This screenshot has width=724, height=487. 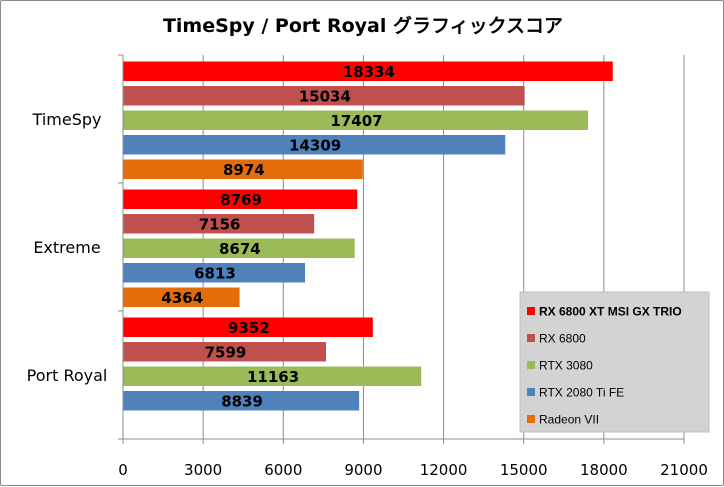 I want to click on data-label: 7156, so click(x=220, y=224).